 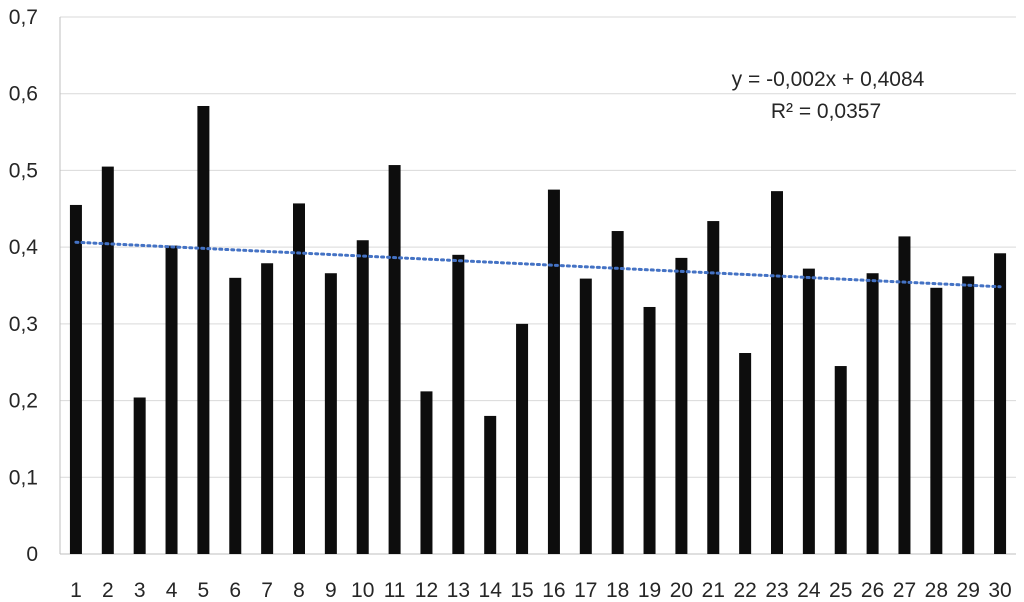 I want to click on trendline, so click(x=538, y=264).